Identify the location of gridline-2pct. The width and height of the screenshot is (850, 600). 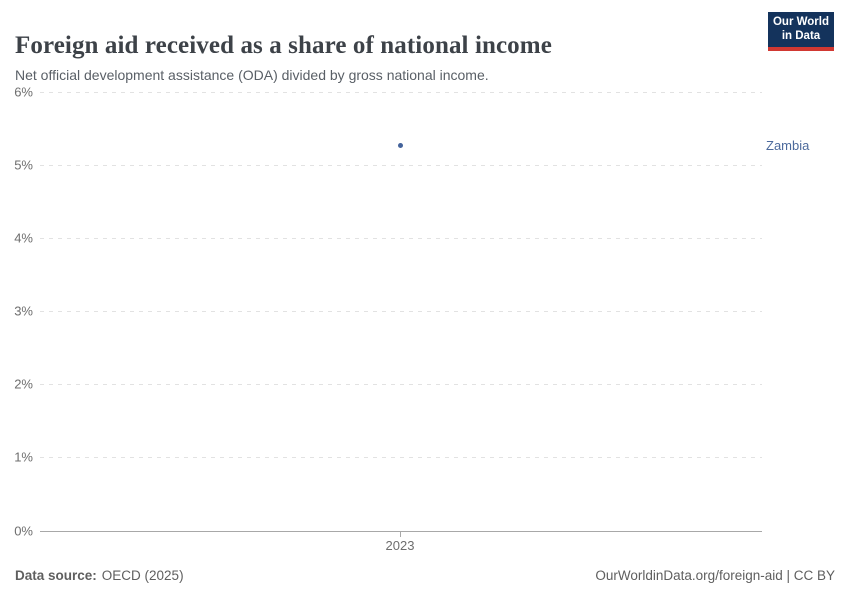
(401, 384).